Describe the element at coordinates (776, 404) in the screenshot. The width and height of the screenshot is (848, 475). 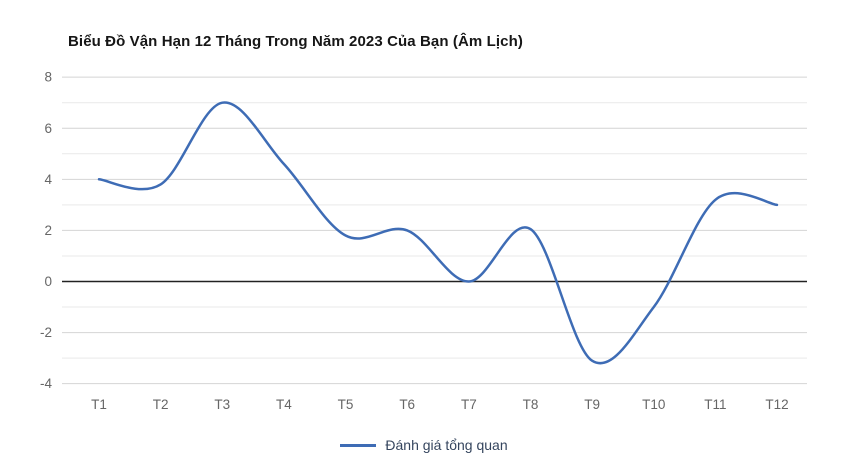
I see `x-tick-label: T12` at that location.